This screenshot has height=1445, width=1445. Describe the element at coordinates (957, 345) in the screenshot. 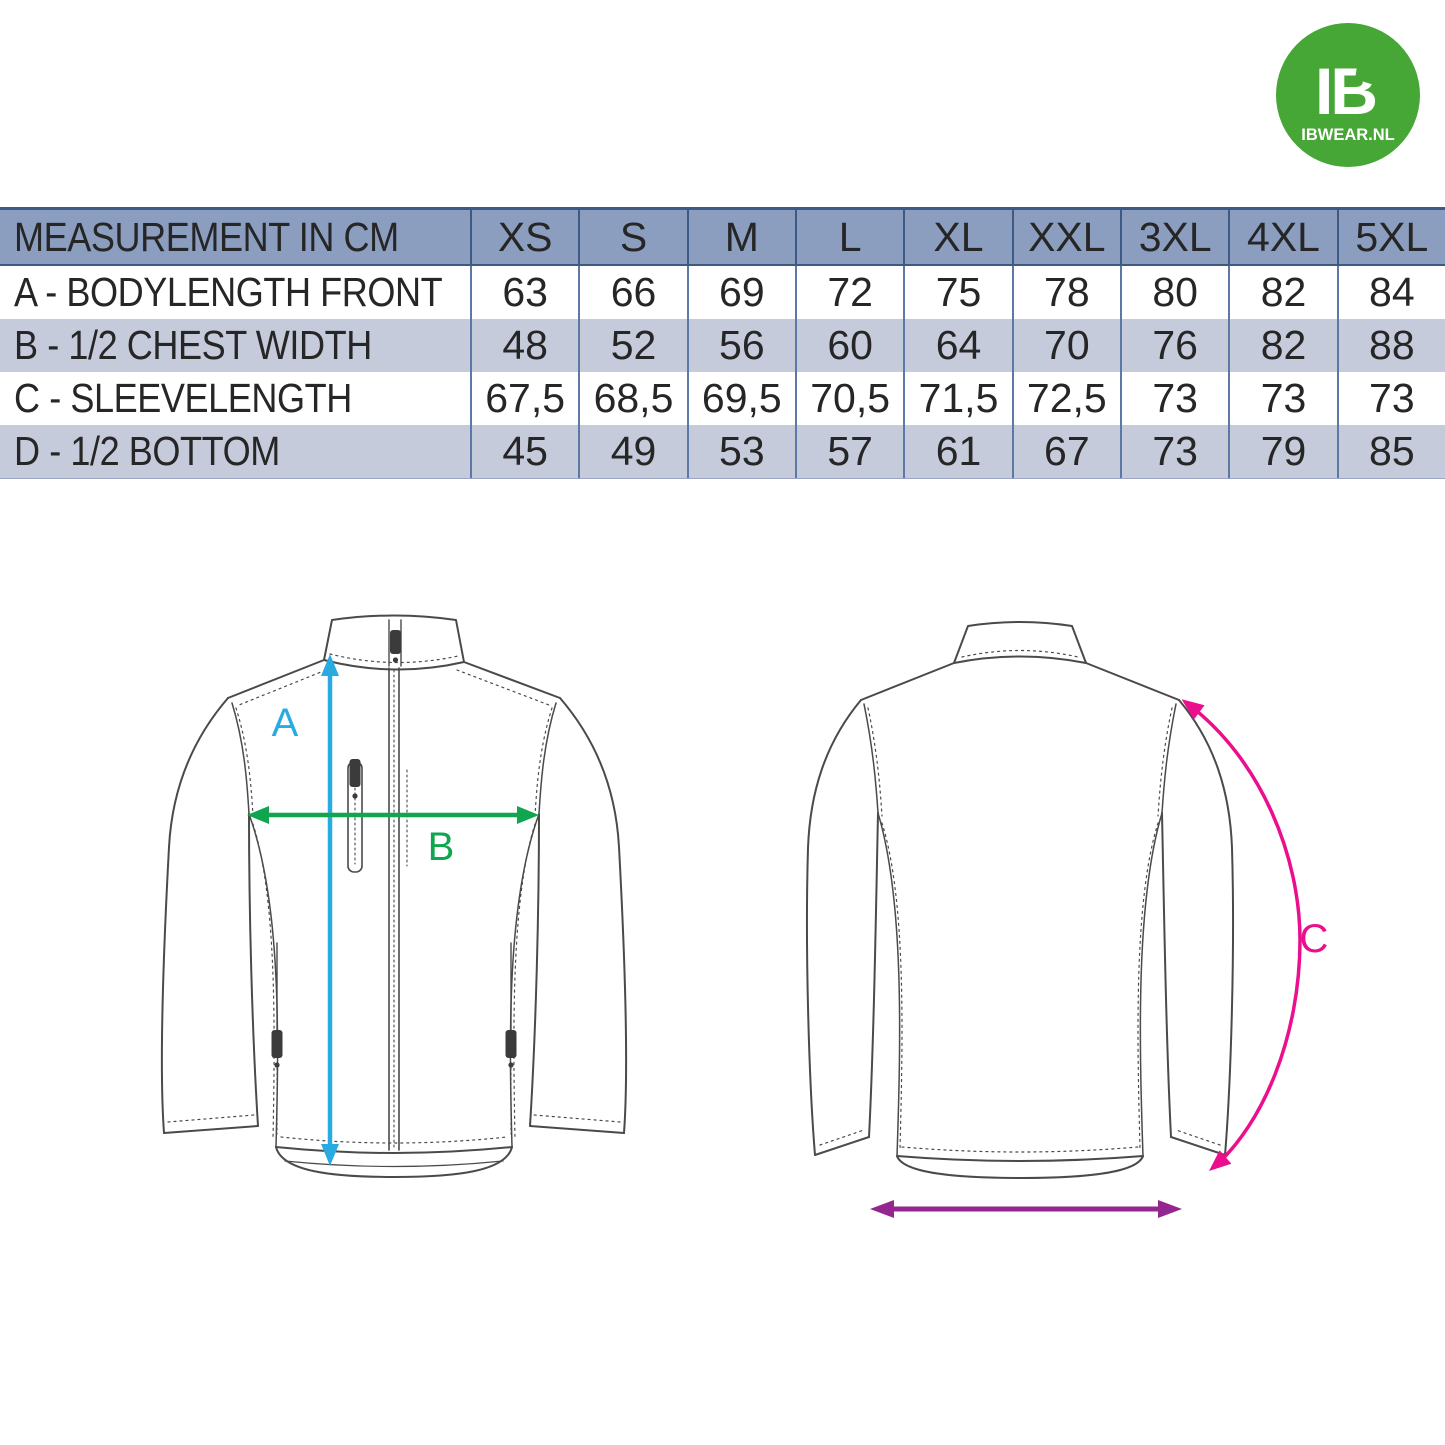

I see `value-cell: 64` at that location.